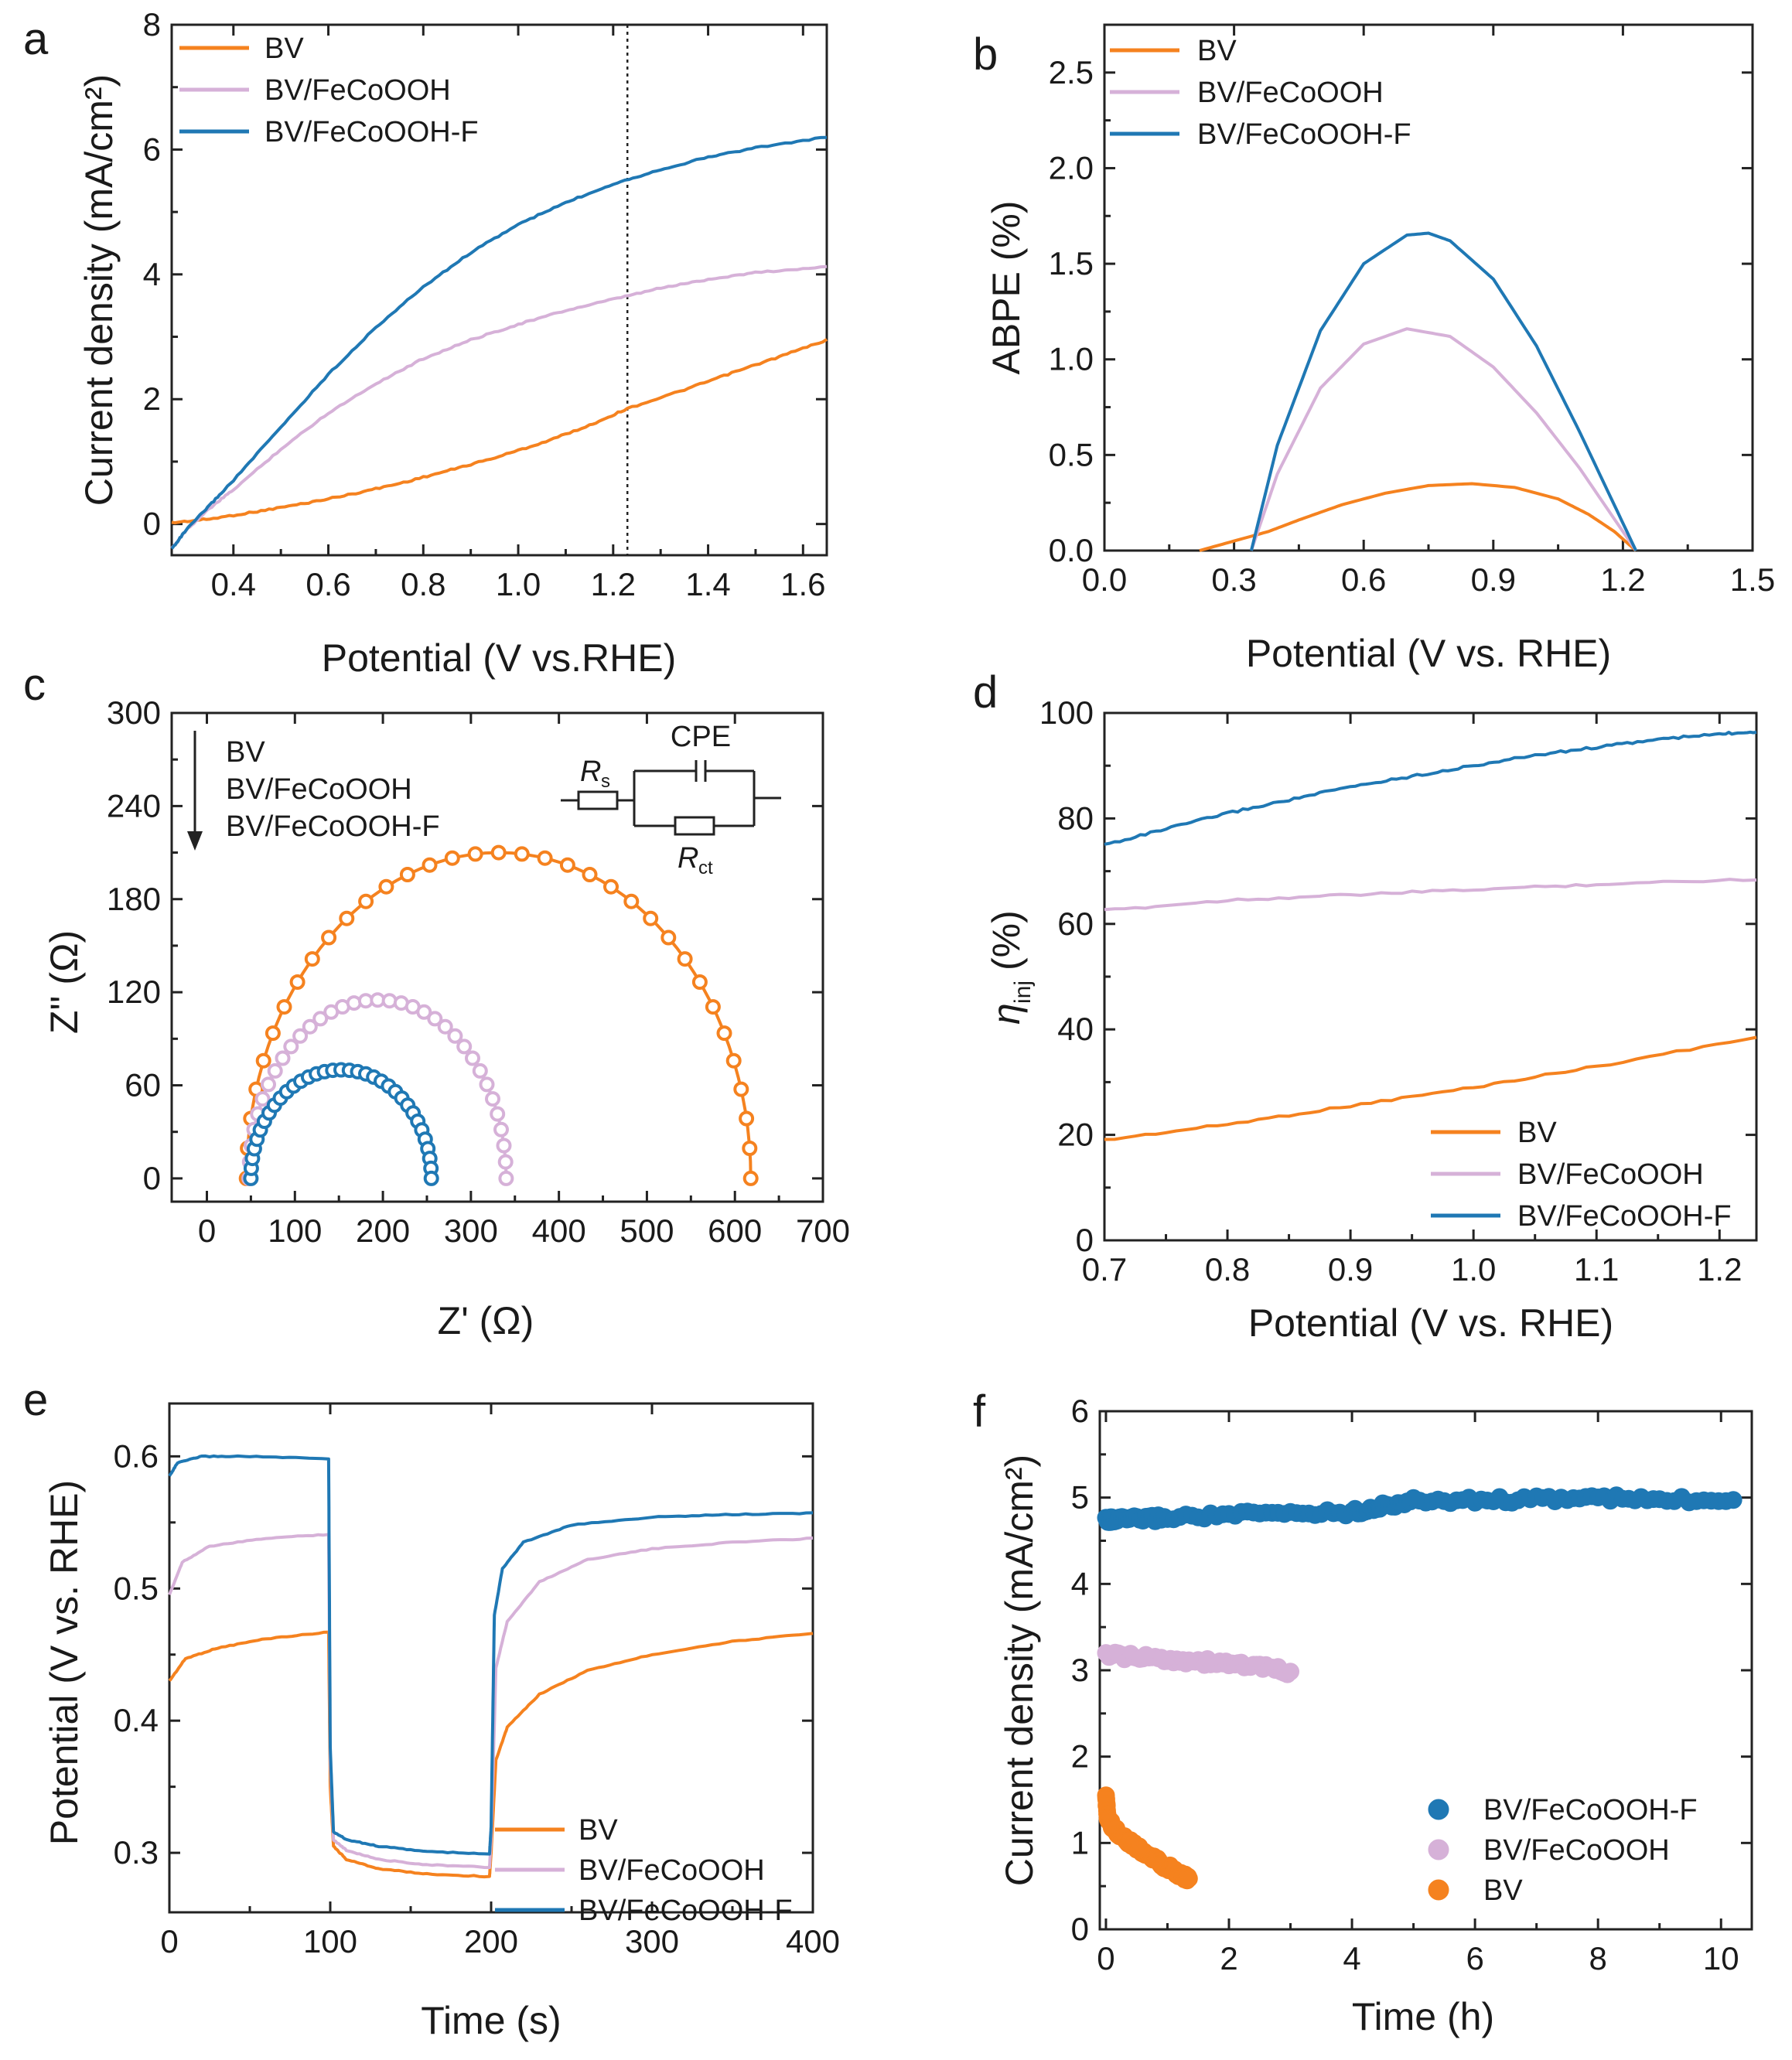  I want to click on panel-d-series-bv-fecoooh, so click(1430, 895).